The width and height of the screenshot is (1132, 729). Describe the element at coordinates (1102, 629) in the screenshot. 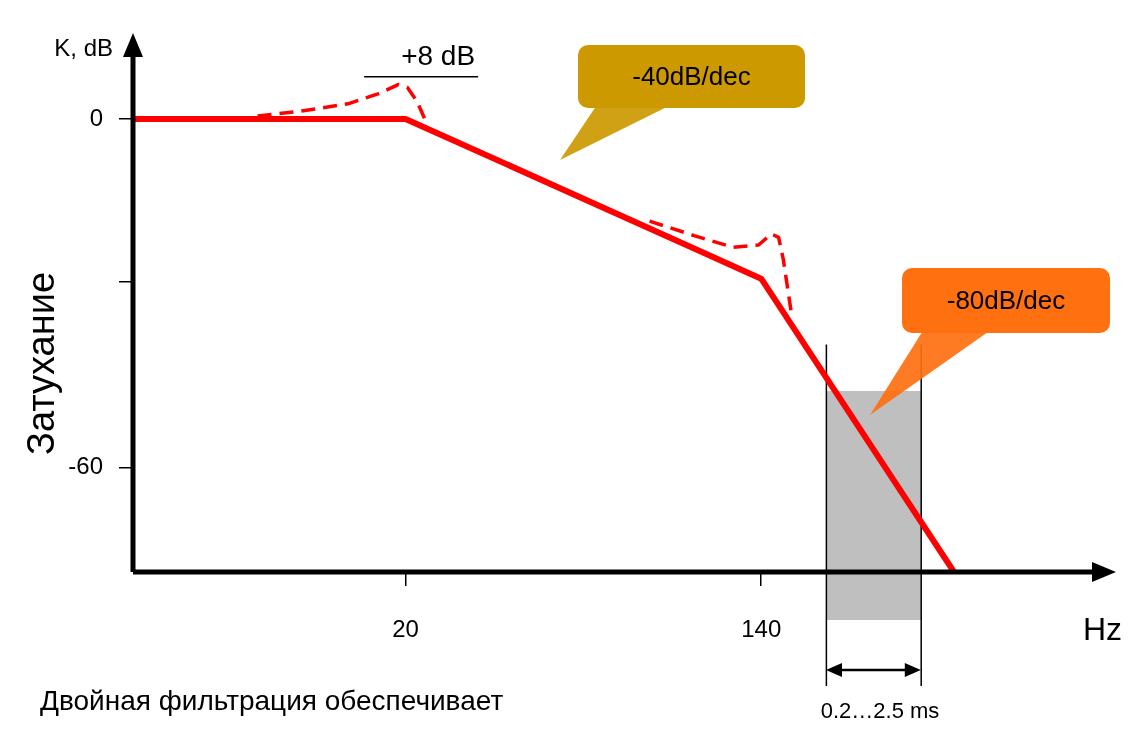

I see `x-axis-title: Hz` at that location.